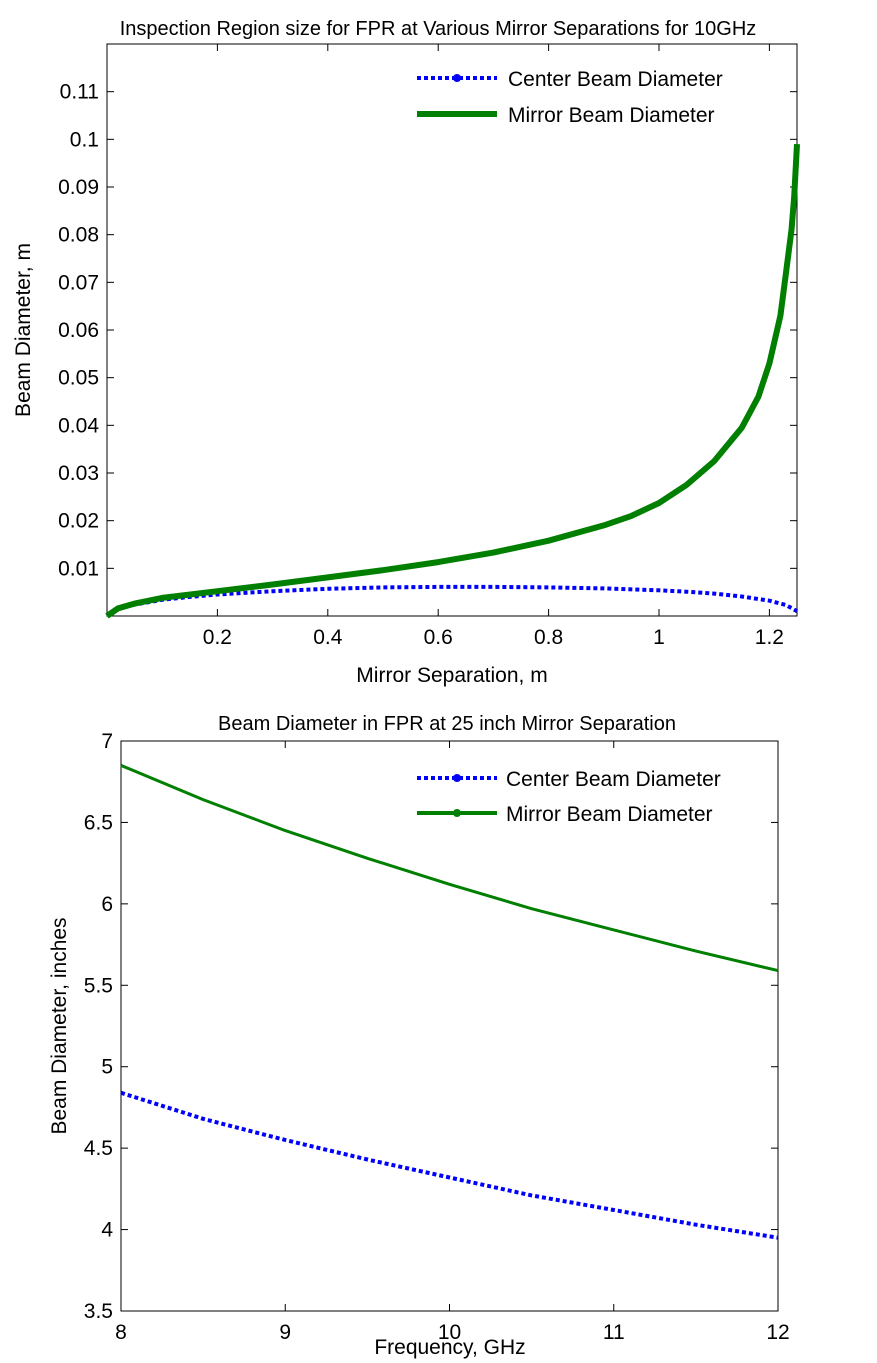  Describe the element at coordinates (98, 822) in the screenshot. I see `chart-2-ytick-label: 6.5` at that location.